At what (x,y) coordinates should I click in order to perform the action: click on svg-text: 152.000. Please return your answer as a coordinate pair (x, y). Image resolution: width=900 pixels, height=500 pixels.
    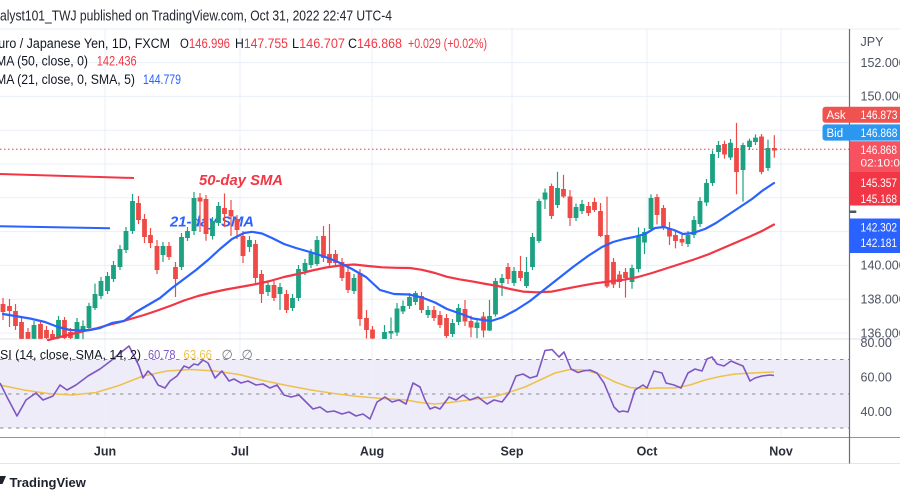
    Looking at the image, I should click on (880, 63).